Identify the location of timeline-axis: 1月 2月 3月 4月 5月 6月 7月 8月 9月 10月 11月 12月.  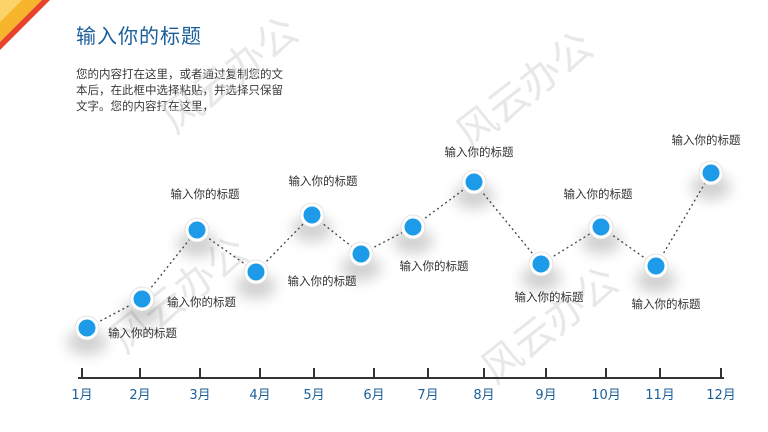
(403, 385).